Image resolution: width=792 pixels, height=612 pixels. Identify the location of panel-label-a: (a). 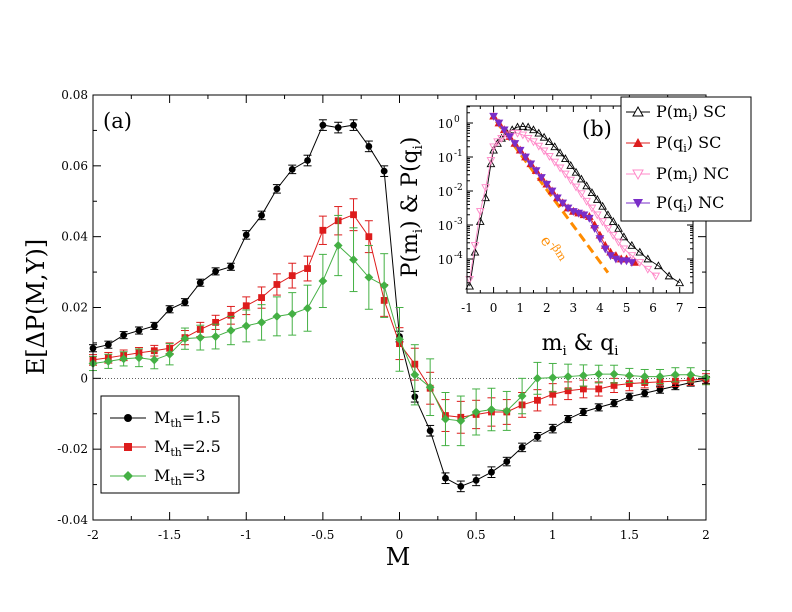
(117, 121).